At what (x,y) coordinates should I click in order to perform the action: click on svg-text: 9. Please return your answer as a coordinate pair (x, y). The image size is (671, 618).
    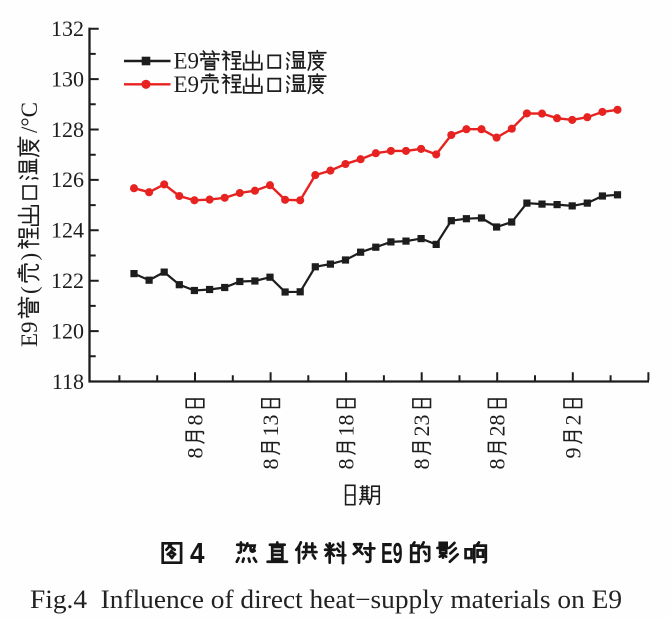
    Looking at the image, I should click on (572, 453).